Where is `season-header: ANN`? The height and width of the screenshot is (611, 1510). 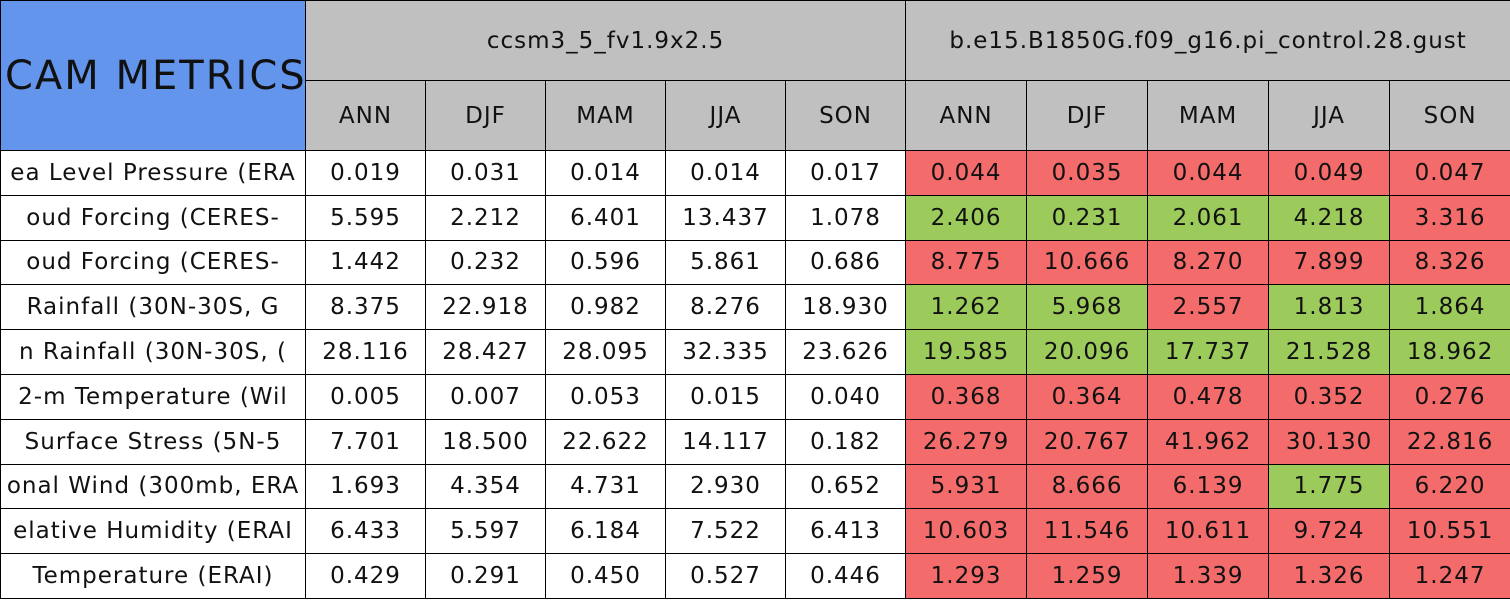 season-header: ANN is located at coordinates (365, 115).